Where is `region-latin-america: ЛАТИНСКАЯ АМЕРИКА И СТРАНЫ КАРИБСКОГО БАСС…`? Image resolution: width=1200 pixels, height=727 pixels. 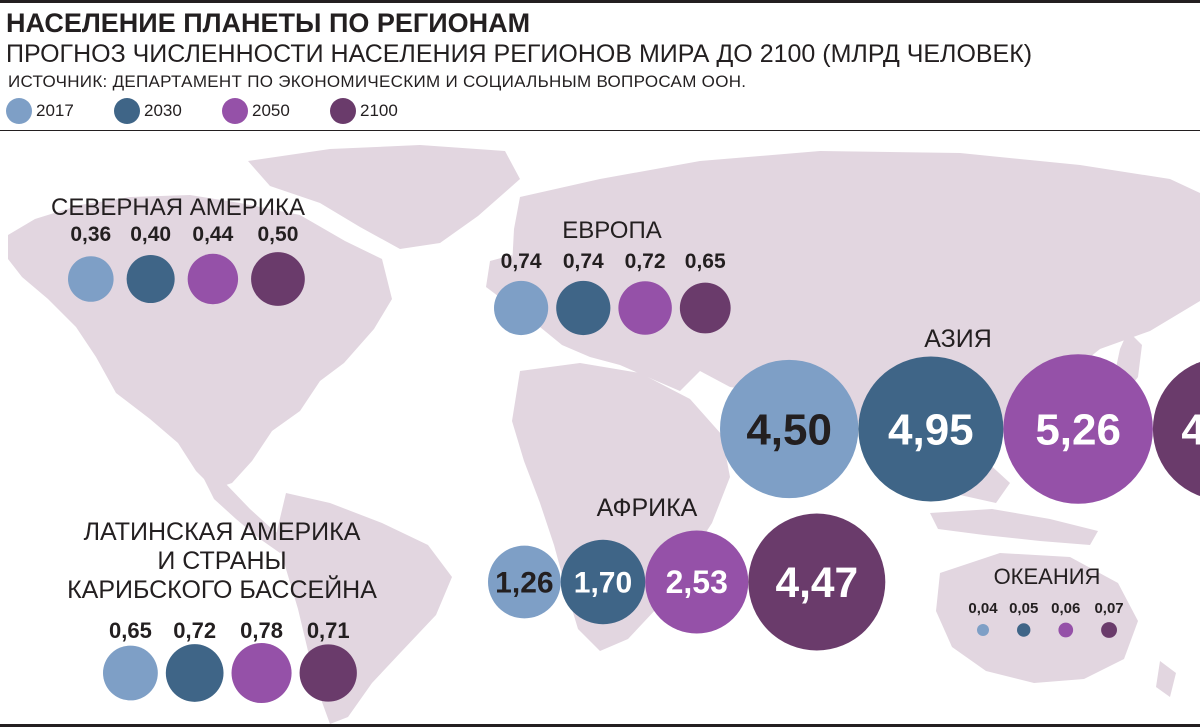
region-latin-america: ЛАТИНСКАЯ АМЕРИКА И СТРАНЫ КАРИБСКОГО БАСС… is located at coordinates (222, 611).